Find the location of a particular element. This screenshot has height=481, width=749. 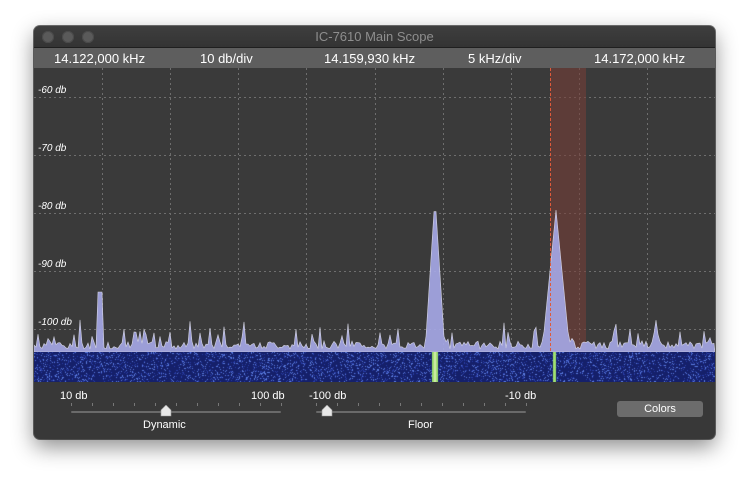

floor-max-label: -10 db is located at coordinates (521, 396).